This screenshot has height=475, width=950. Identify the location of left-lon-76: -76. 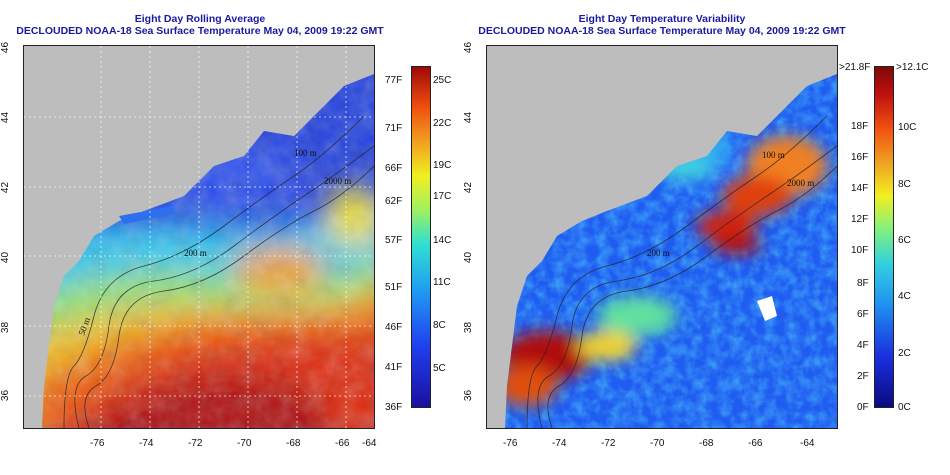
(97, 443).